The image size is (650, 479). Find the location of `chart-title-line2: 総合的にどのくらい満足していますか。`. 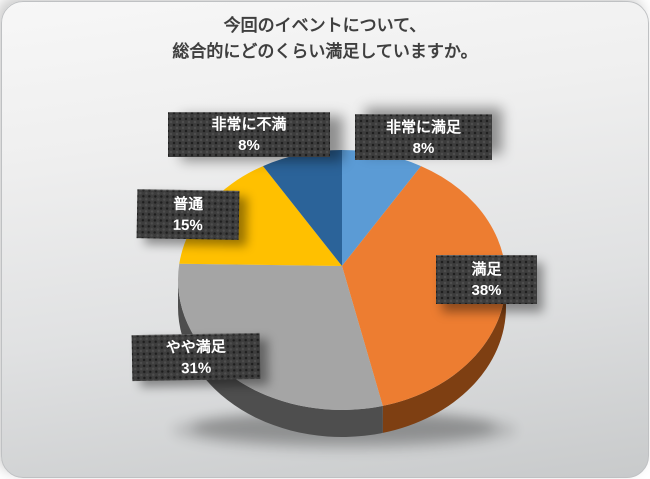

chart-title-line2: 総合的にどのくらい満足していますか。 is located at coordinates (325, 52).